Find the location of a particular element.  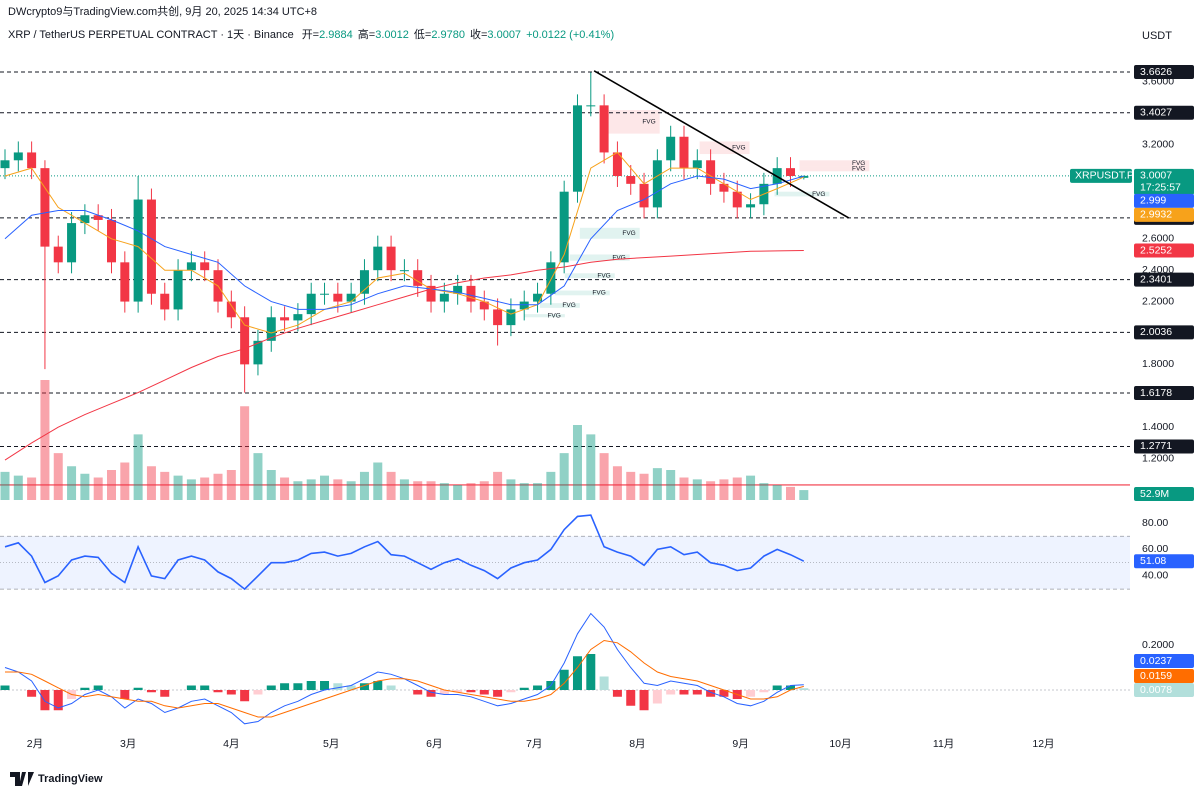

level-label: 1.2771 is located at coordinates (1156, 446).